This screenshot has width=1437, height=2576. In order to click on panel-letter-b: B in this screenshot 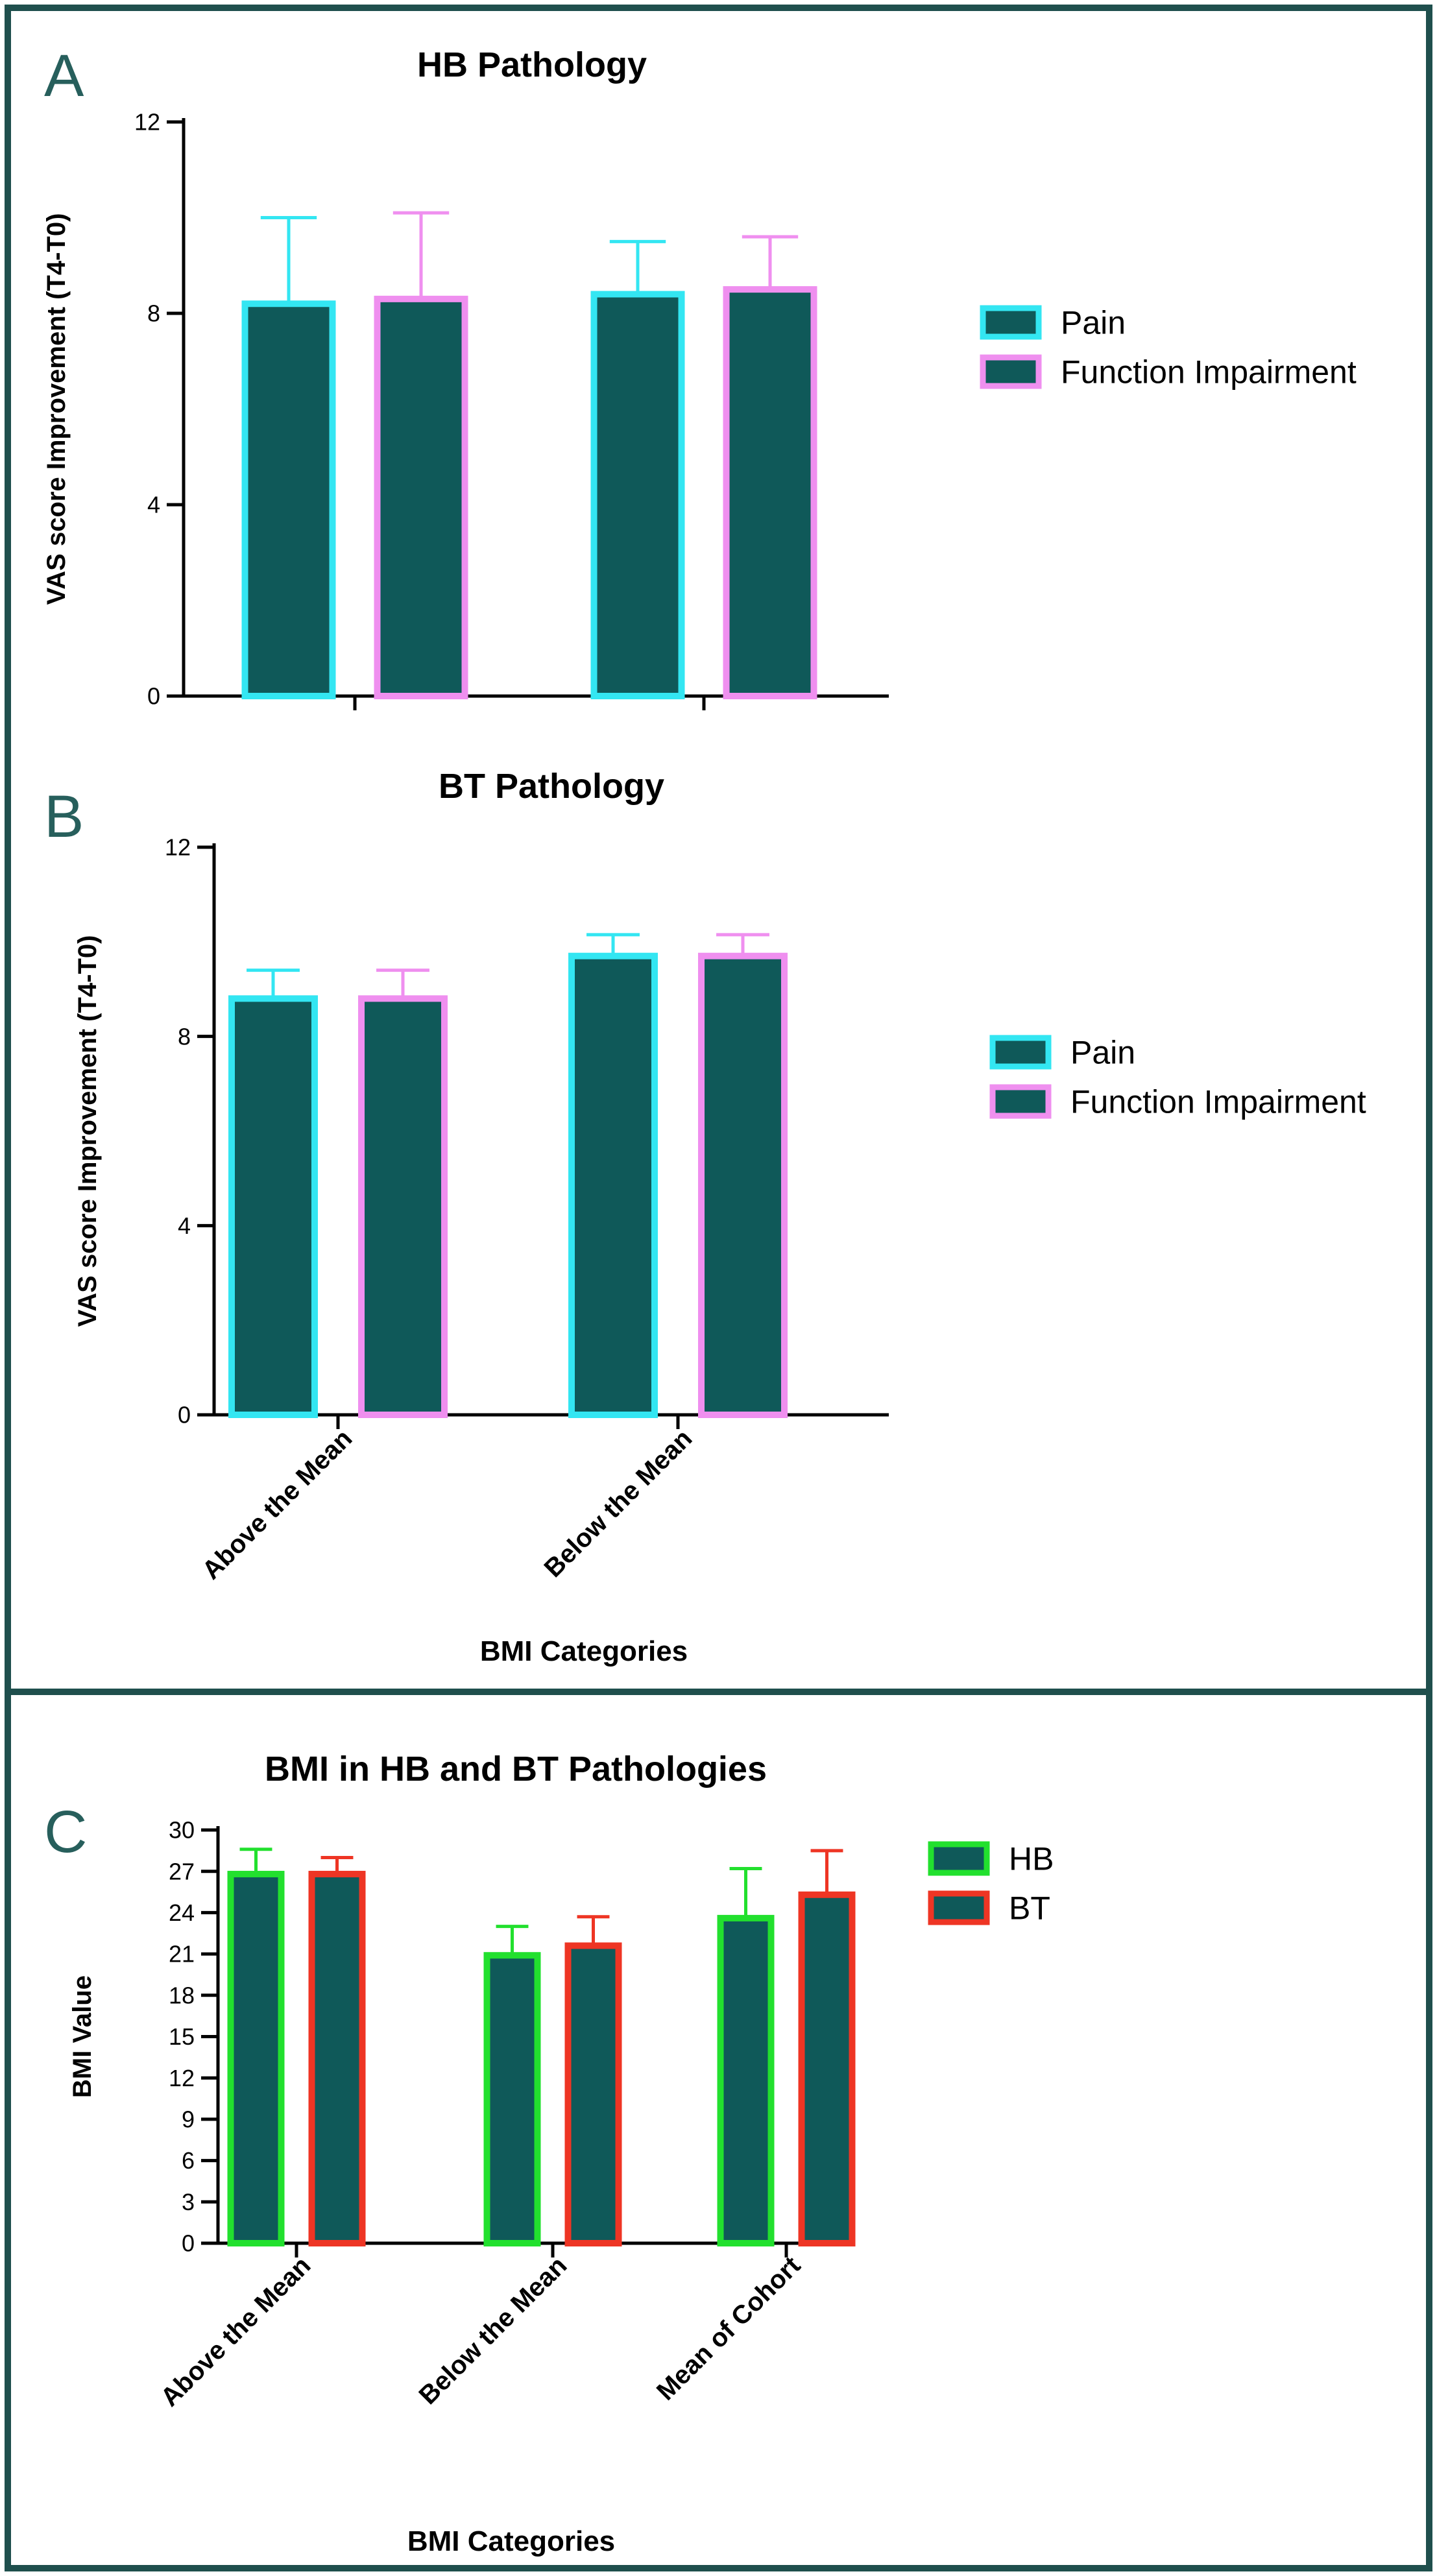, I will do `click(64, 817)`.